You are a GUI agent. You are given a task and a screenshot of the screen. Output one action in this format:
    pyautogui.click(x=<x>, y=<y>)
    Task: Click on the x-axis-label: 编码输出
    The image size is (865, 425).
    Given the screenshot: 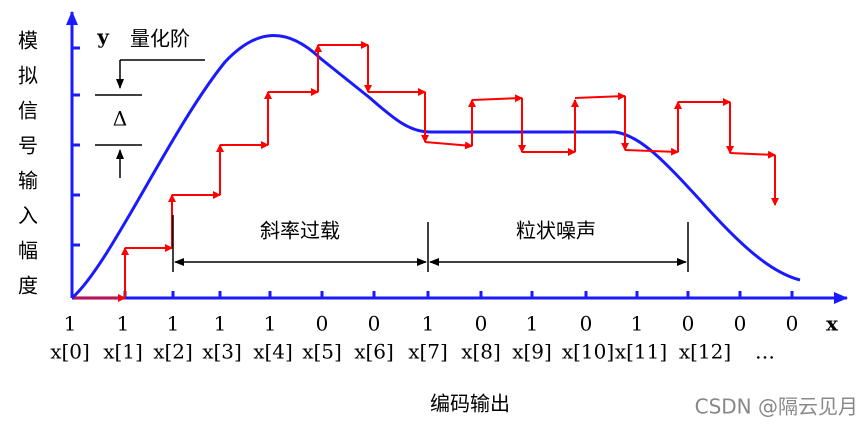 What is the action you would take?
    pyautogui.click(x=470, y=404)
    